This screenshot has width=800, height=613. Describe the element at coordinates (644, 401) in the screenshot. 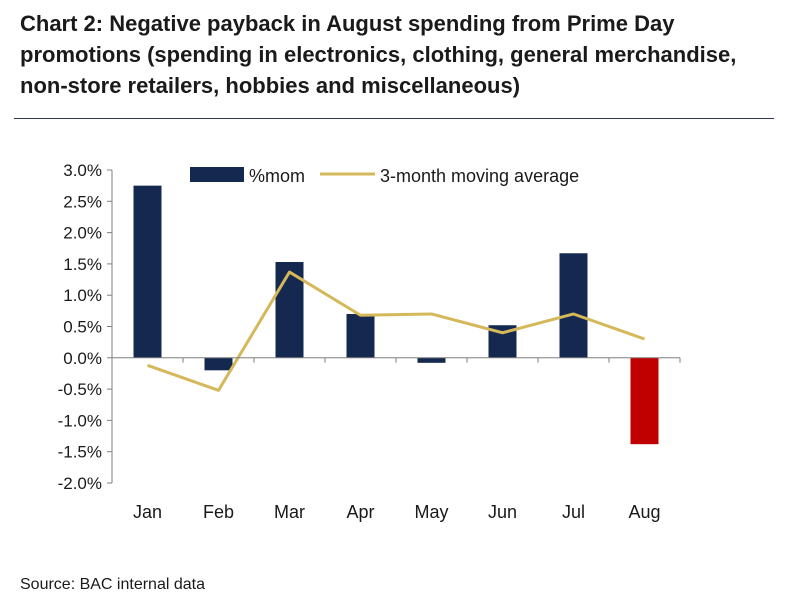

I see `bar-aug` at that location.